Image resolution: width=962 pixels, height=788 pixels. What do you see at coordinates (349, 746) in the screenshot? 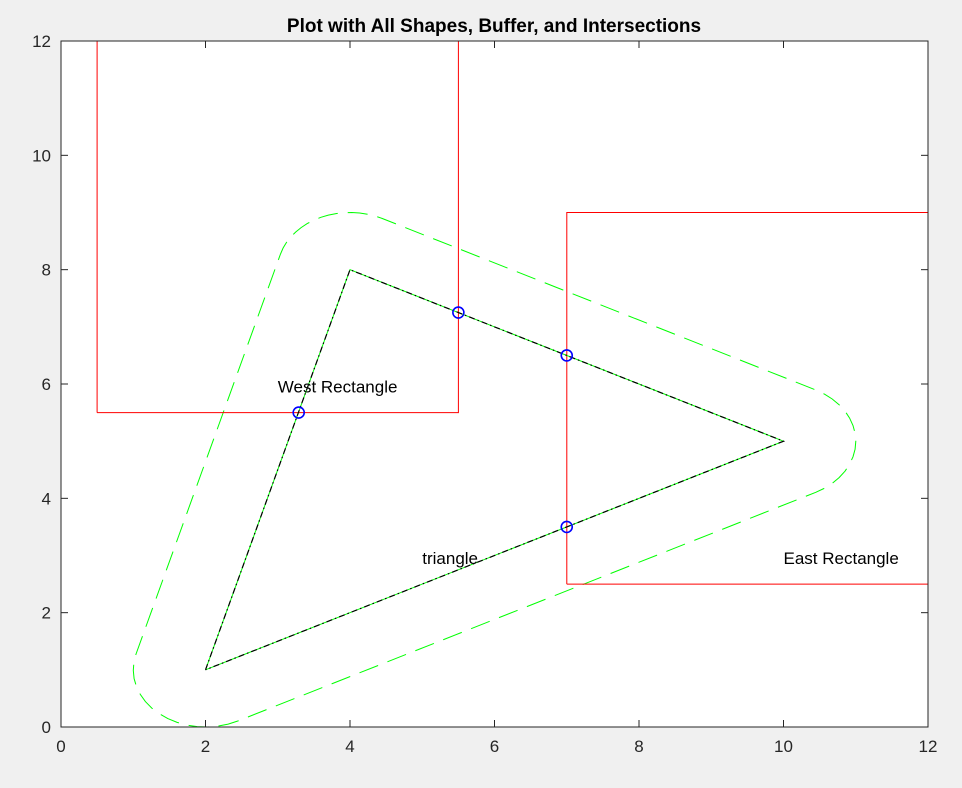
I see `x-tick-label: 4` at bounding box center [349, 746].